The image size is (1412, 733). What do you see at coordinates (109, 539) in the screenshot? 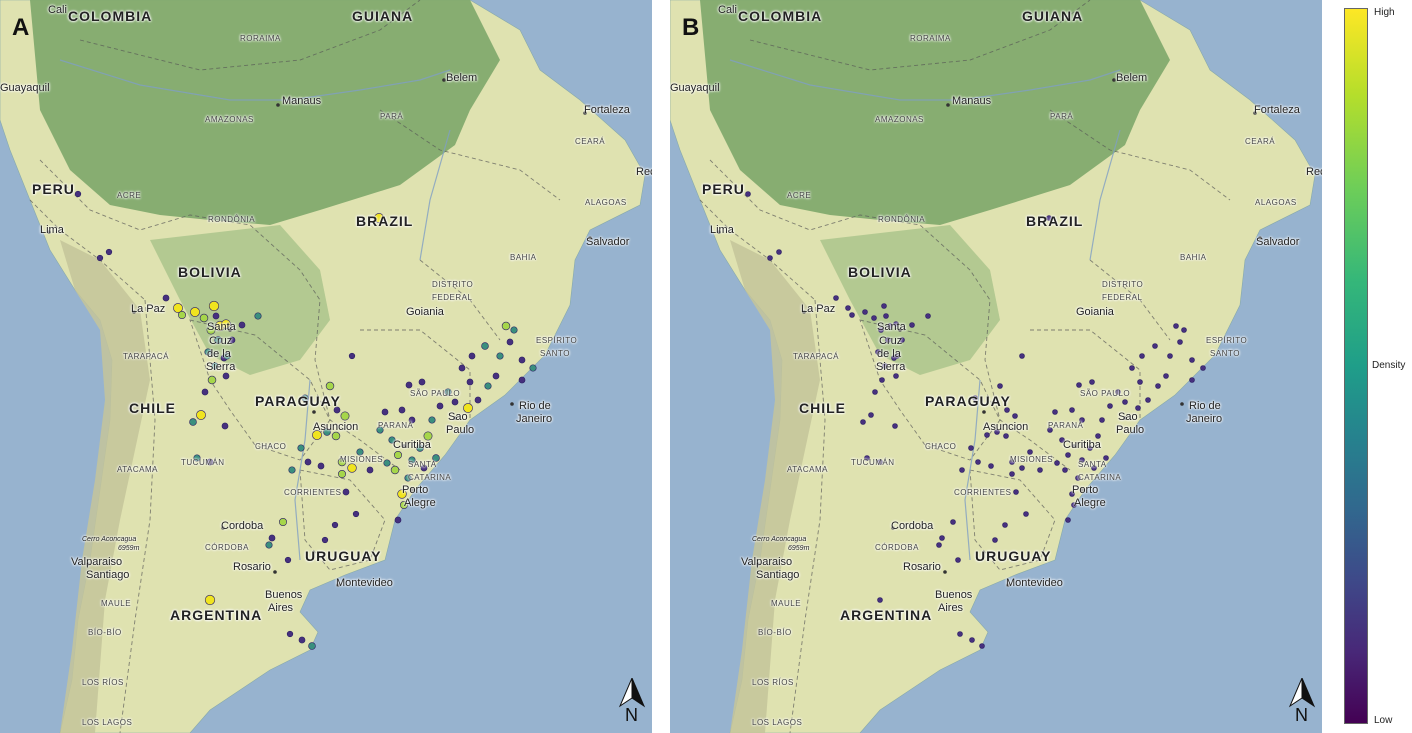
I see `peak-label: Cerro Aconcagua` at bounding box center [109, 539].